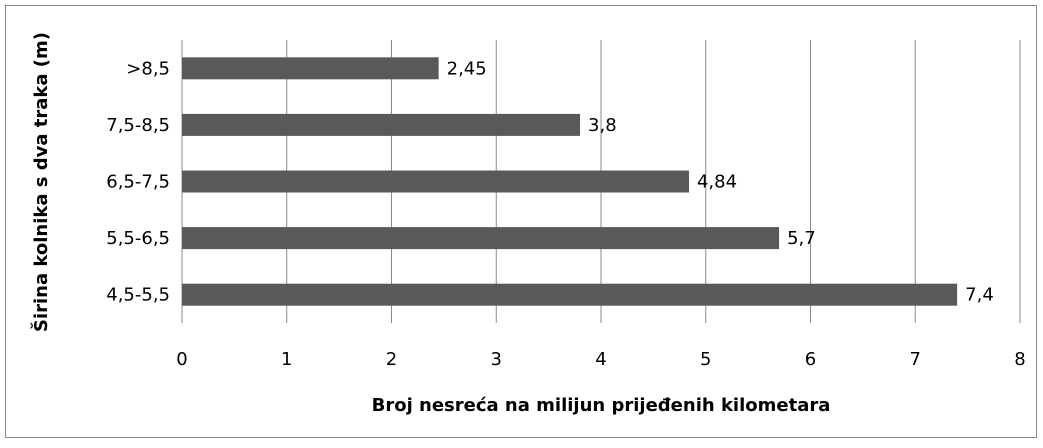 Image resolution: width=1043 pixels, height=448 pixels. What do you see at coordinates (138, 295) in the screenshot?
I see `y-tick-label: 4,5-5,5` at bounding box center [138, 295].